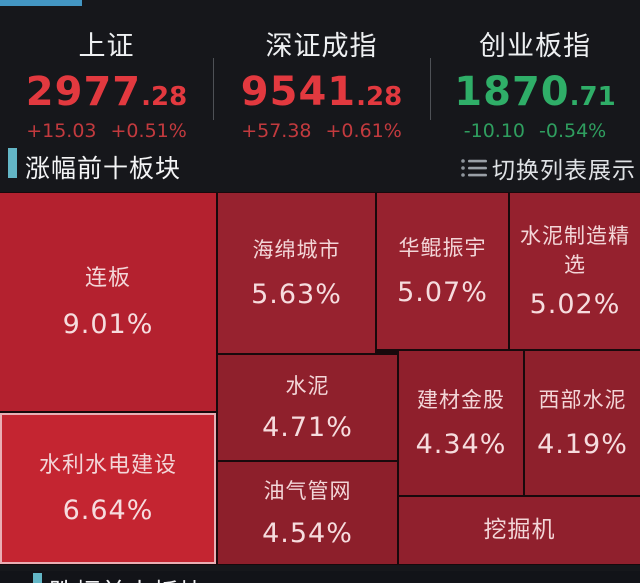 The image size is (640, 583). What do you see at coordinates (535, 92) in the screenshot?
I see `index-value: 1870.71` at bounding box center [535, 92].